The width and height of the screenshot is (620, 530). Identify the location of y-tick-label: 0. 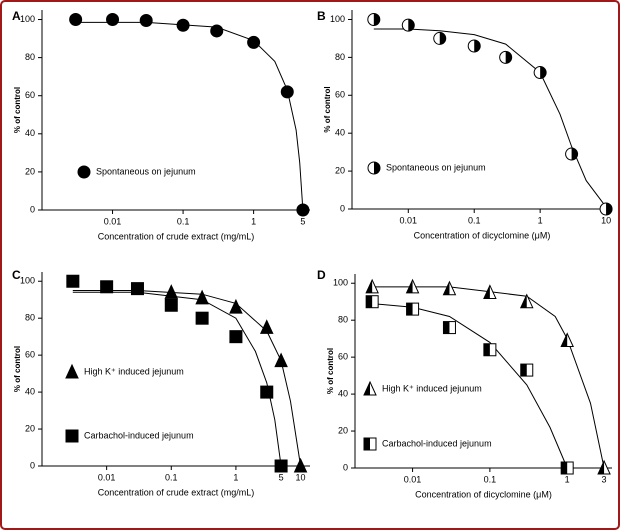
(342, 208).